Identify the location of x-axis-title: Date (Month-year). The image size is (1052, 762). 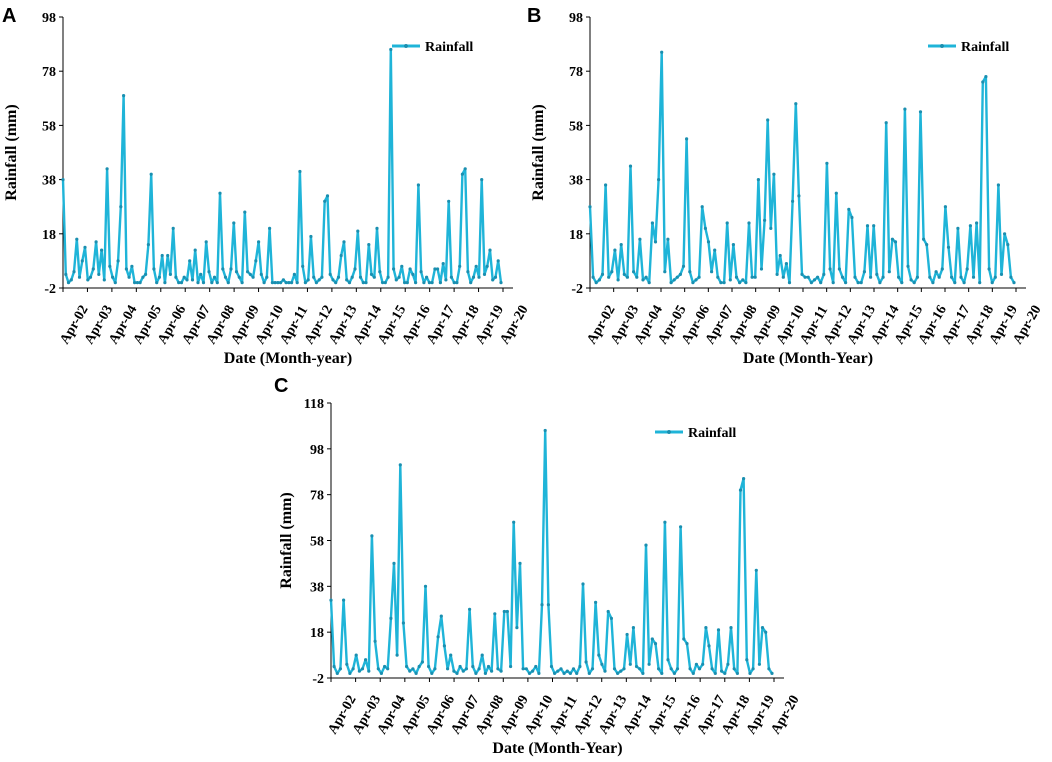
(288, 358).